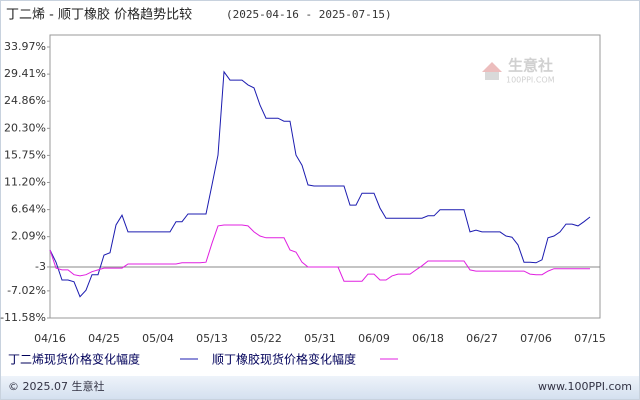 This screenshot has height=400, width=640. What do you see at coordinates (25, 46) in the screenshot?
I see `y-tick-label: 33.97%` at bounding box center [25, 46].